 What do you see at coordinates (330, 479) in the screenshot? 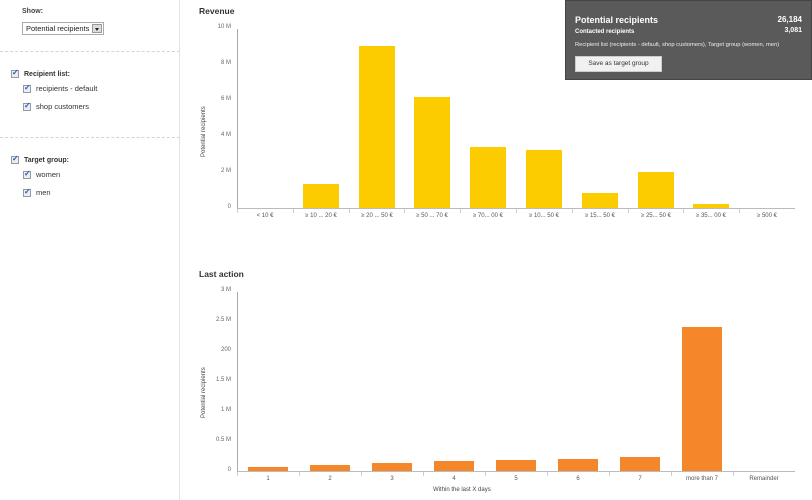
I see `x-category-label: 2` at bounding box center [330, 479].